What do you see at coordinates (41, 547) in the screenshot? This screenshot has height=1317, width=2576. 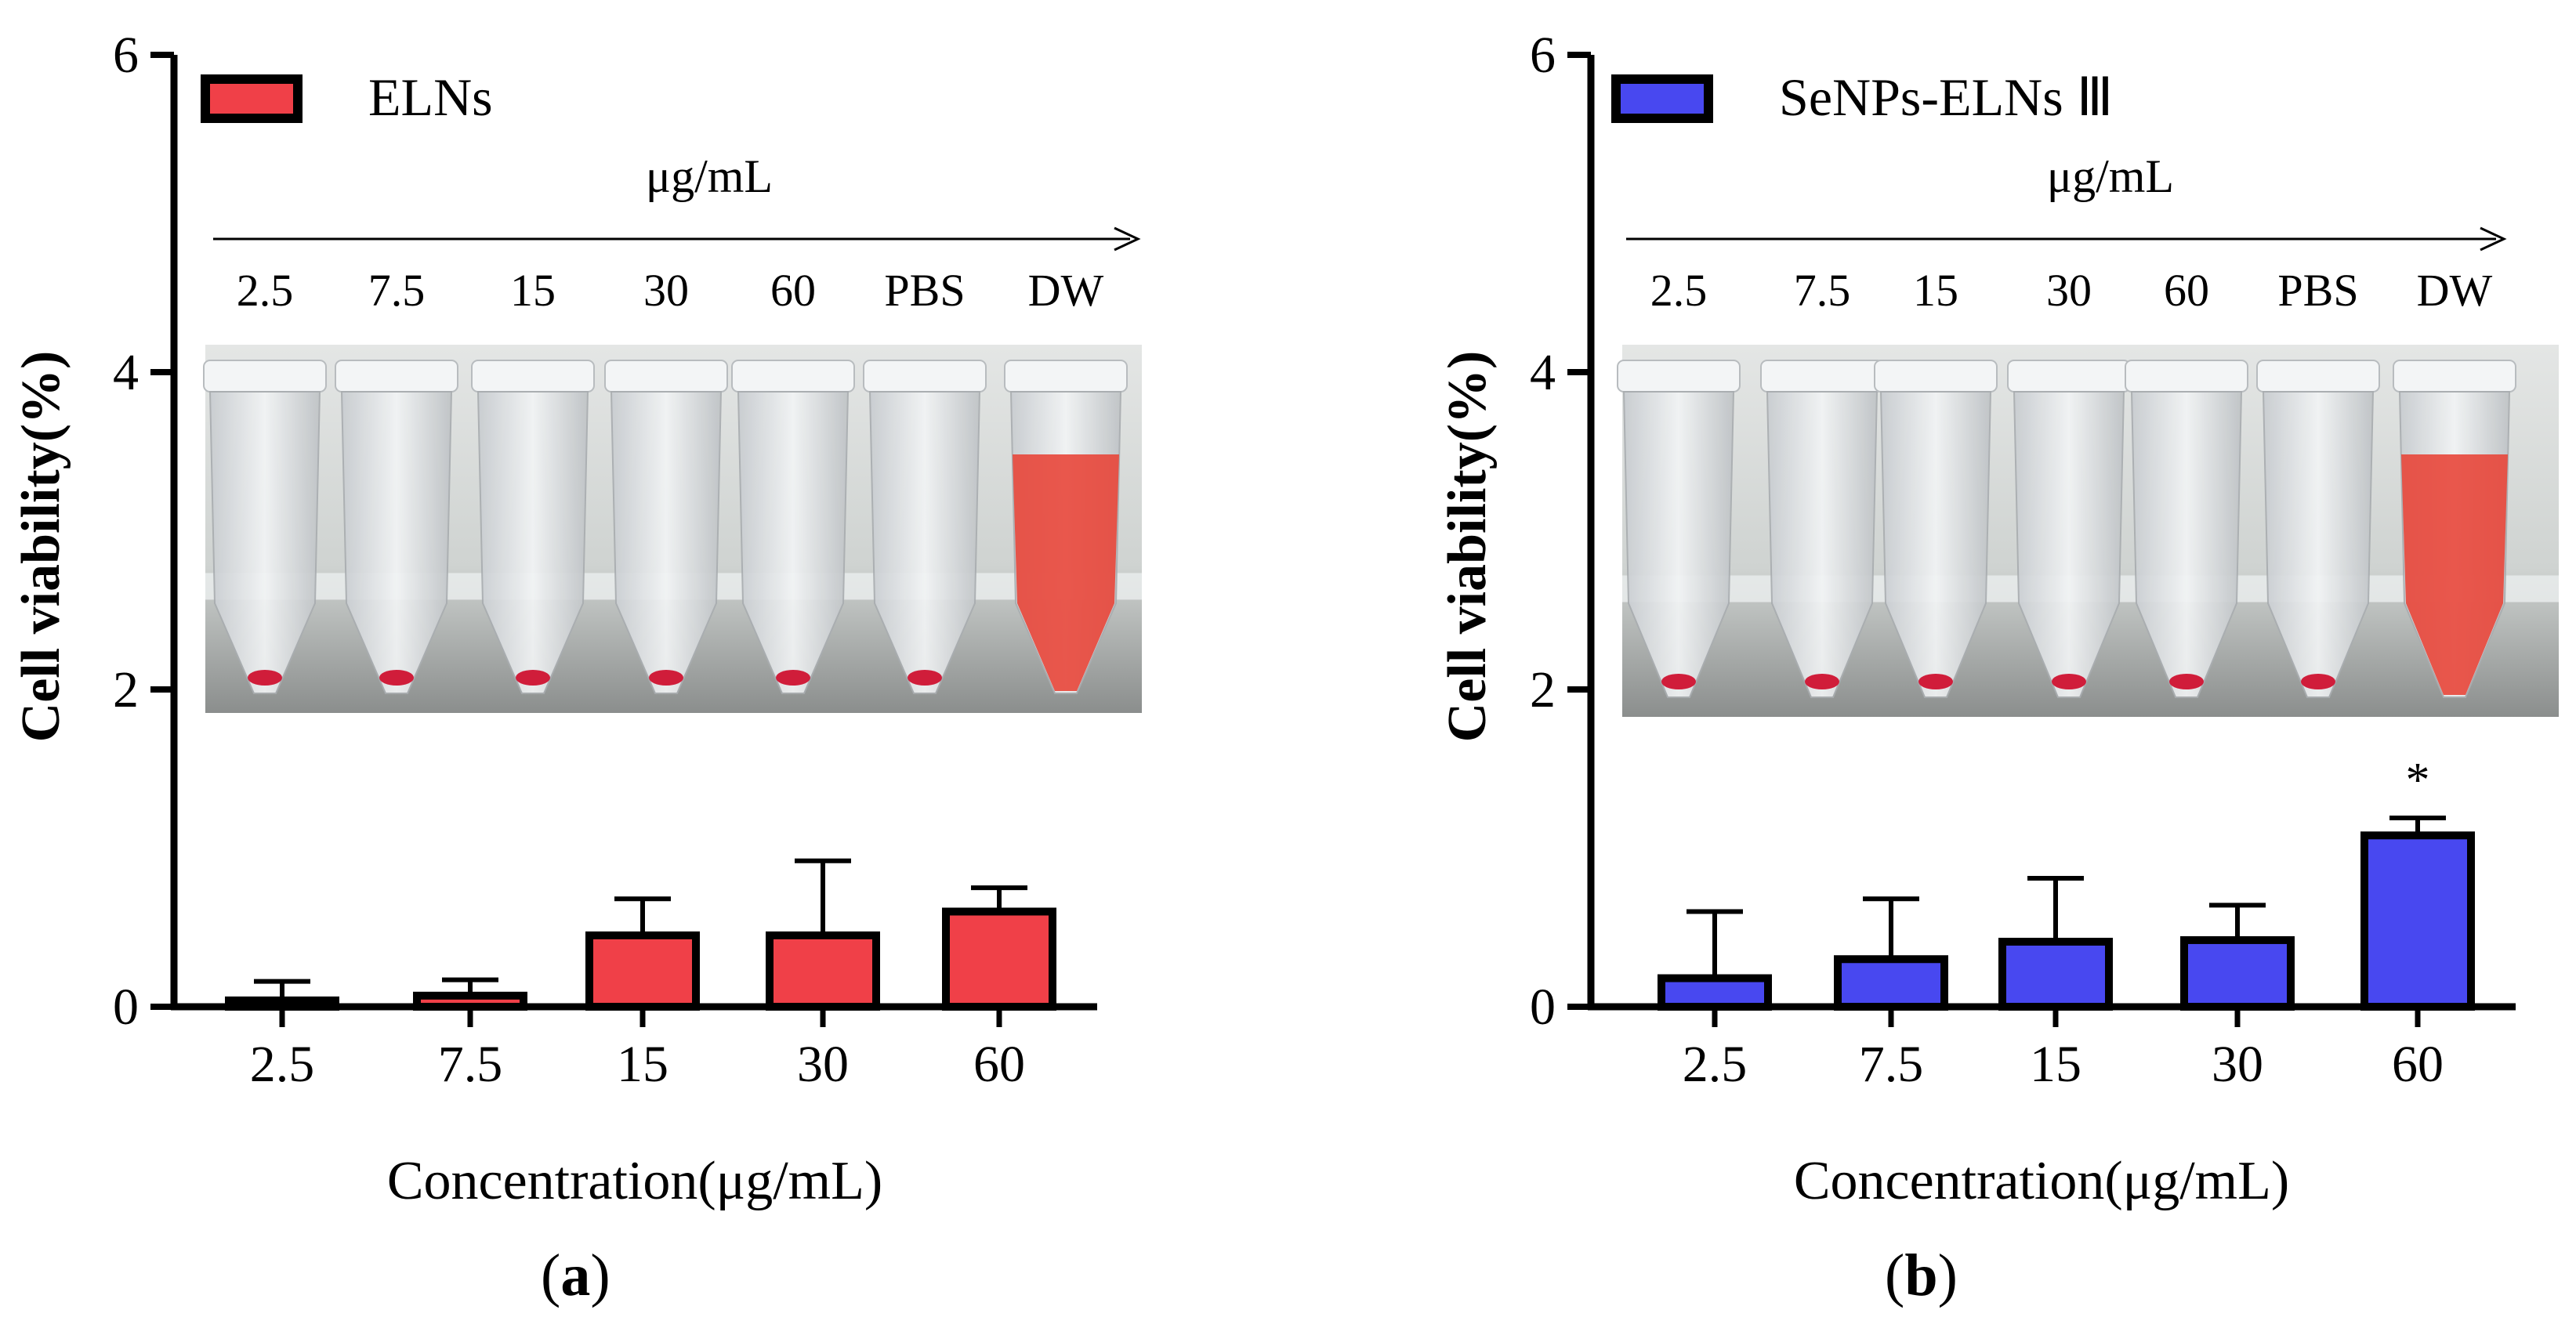 I see `y-axis-title: Cell viability(%)` at bounding box center [41, 547].